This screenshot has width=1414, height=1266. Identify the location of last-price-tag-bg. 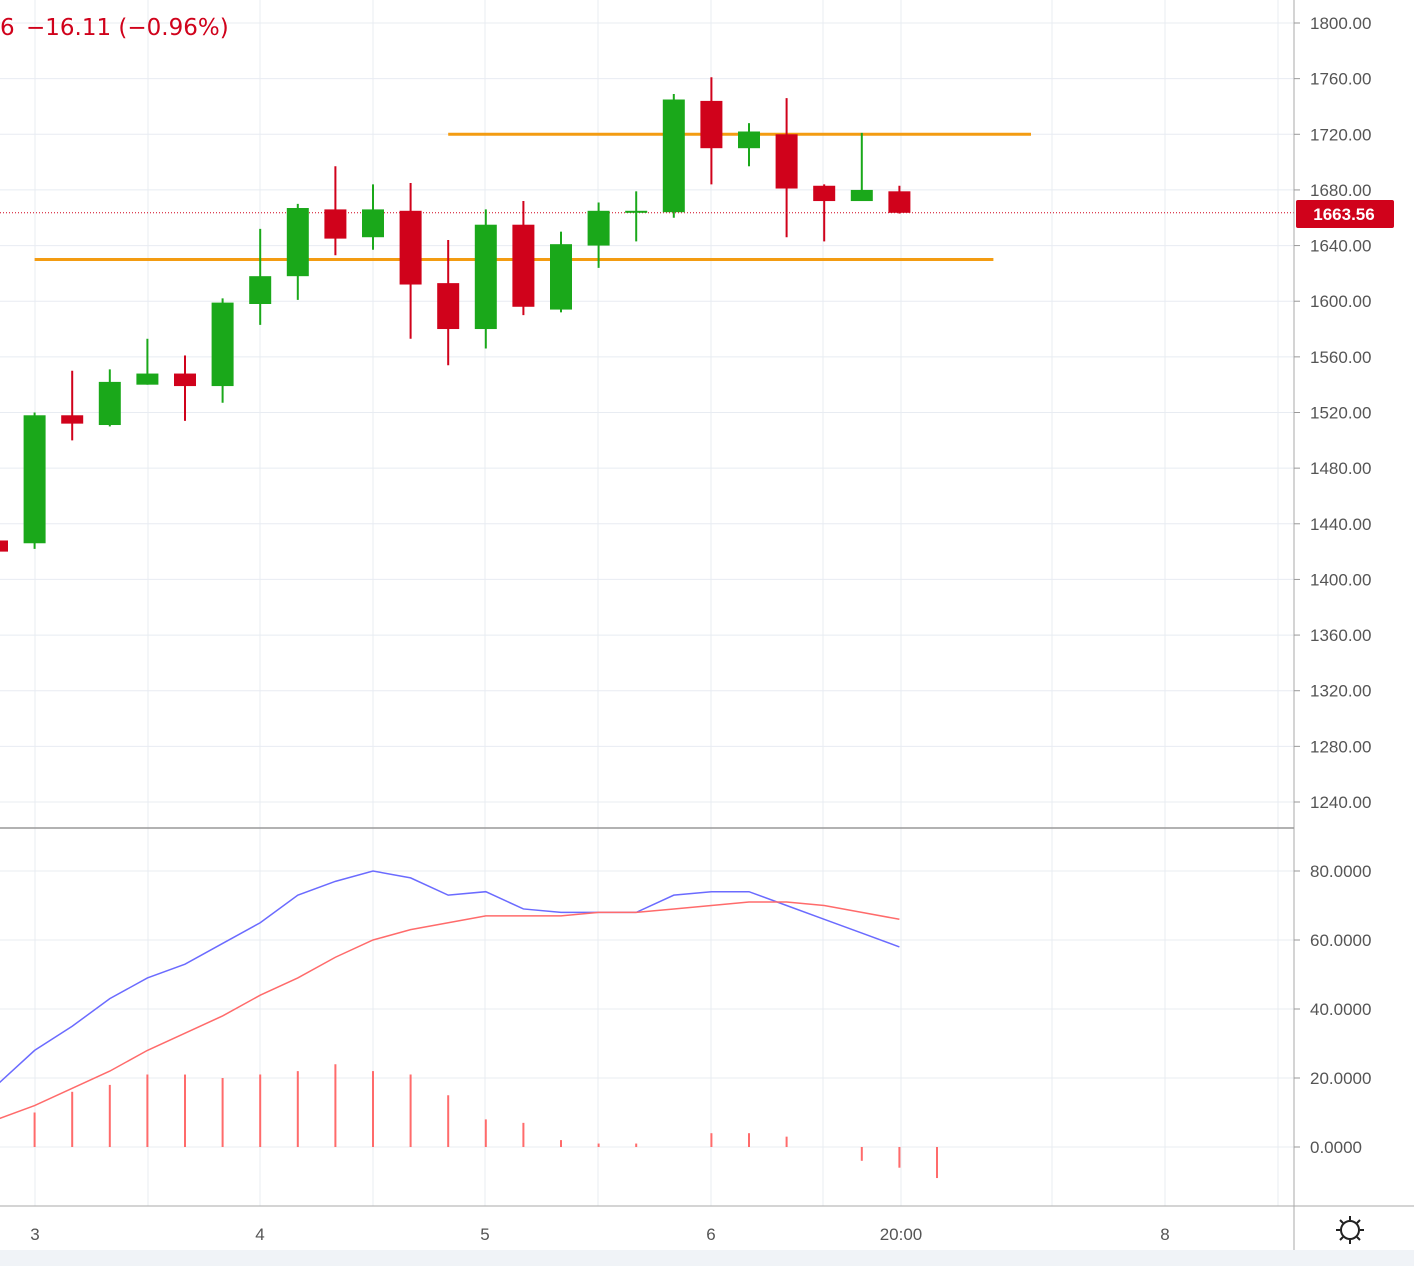
(1345, 214).